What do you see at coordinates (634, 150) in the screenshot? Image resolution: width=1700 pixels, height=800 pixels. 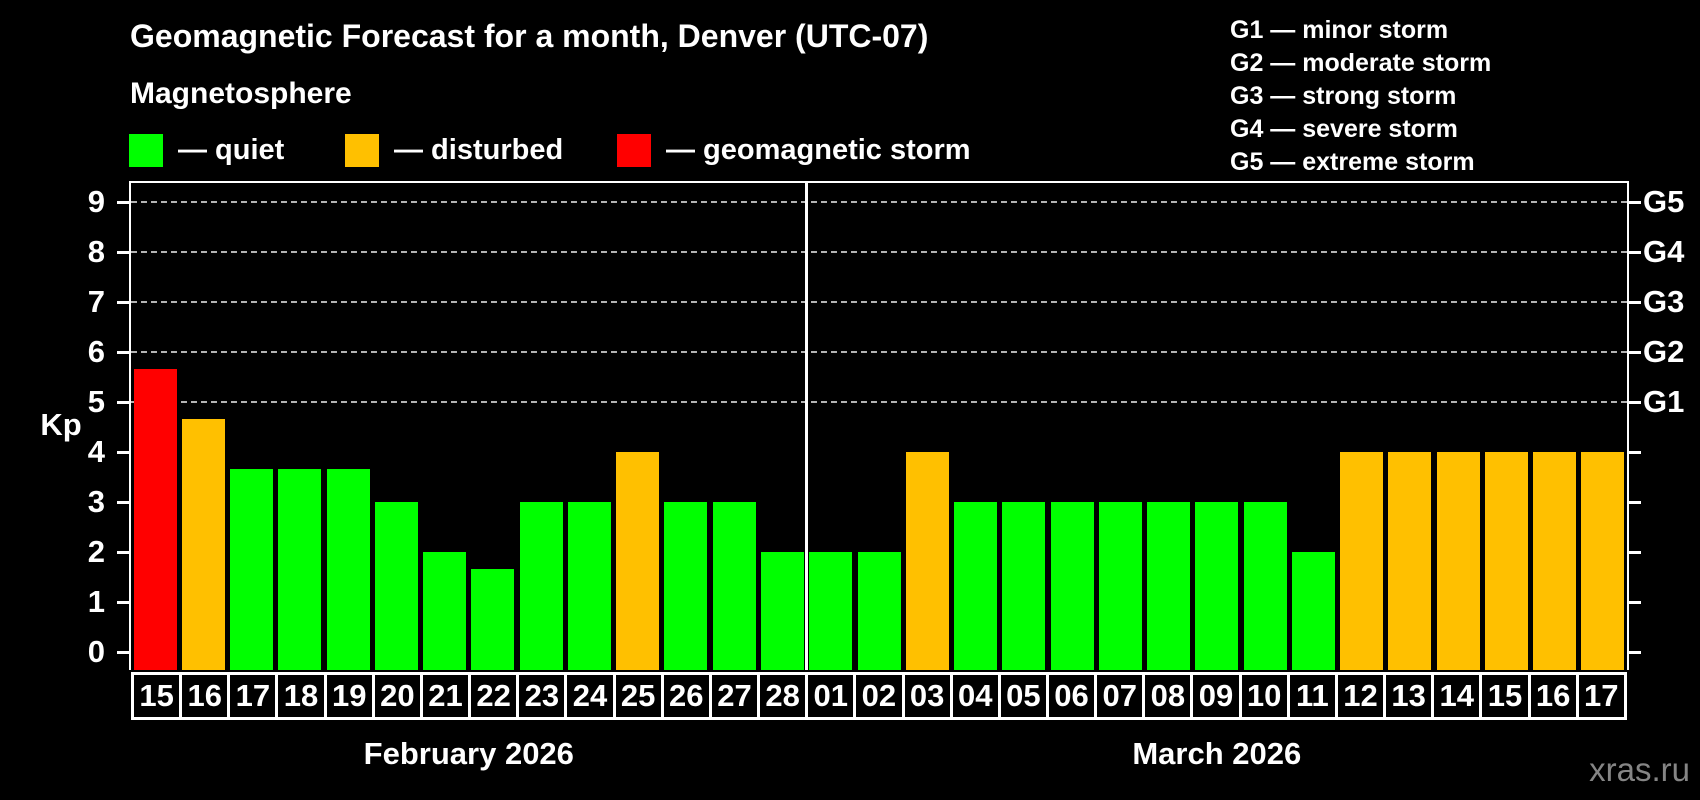 I see `storm-color-swatch` at bounding box center [634, 150].